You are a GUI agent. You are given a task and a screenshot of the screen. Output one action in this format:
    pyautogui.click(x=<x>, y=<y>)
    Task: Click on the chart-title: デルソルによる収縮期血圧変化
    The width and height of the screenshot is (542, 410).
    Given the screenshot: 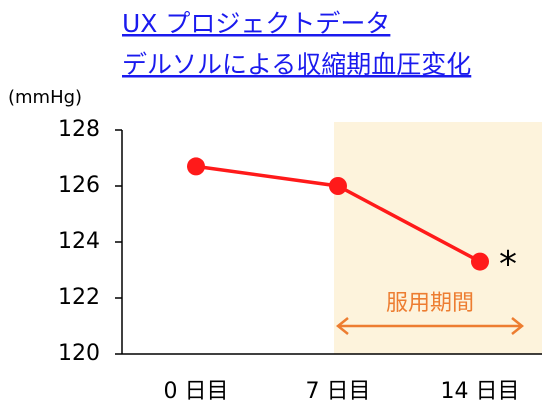 What is the action you would take?
    pyautogui.click(x=296, y=64)
    